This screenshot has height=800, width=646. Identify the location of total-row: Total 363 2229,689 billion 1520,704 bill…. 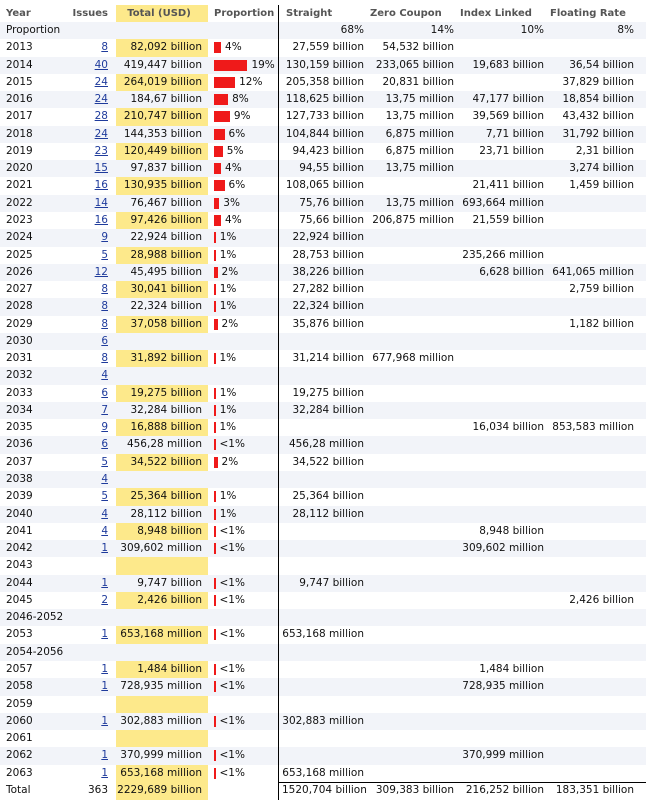
(323, 790).